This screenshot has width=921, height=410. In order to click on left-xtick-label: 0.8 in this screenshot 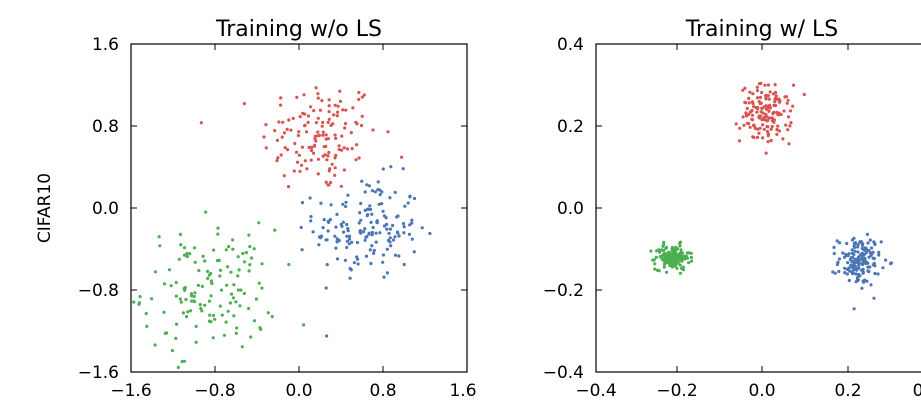, I will do `click(382, 391)`.